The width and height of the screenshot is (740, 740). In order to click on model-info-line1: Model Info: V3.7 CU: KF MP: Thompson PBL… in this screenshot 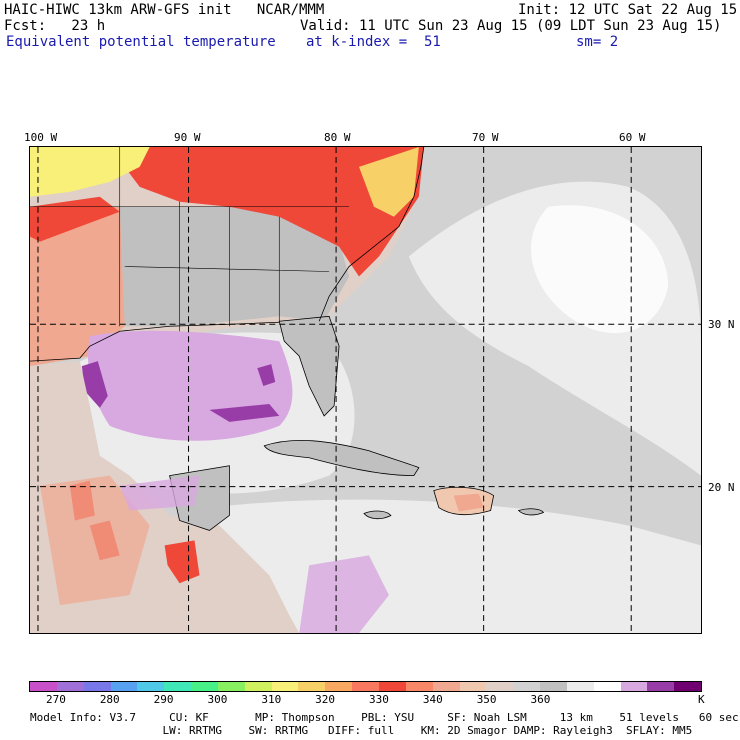, I will do `click(384, 717)`.